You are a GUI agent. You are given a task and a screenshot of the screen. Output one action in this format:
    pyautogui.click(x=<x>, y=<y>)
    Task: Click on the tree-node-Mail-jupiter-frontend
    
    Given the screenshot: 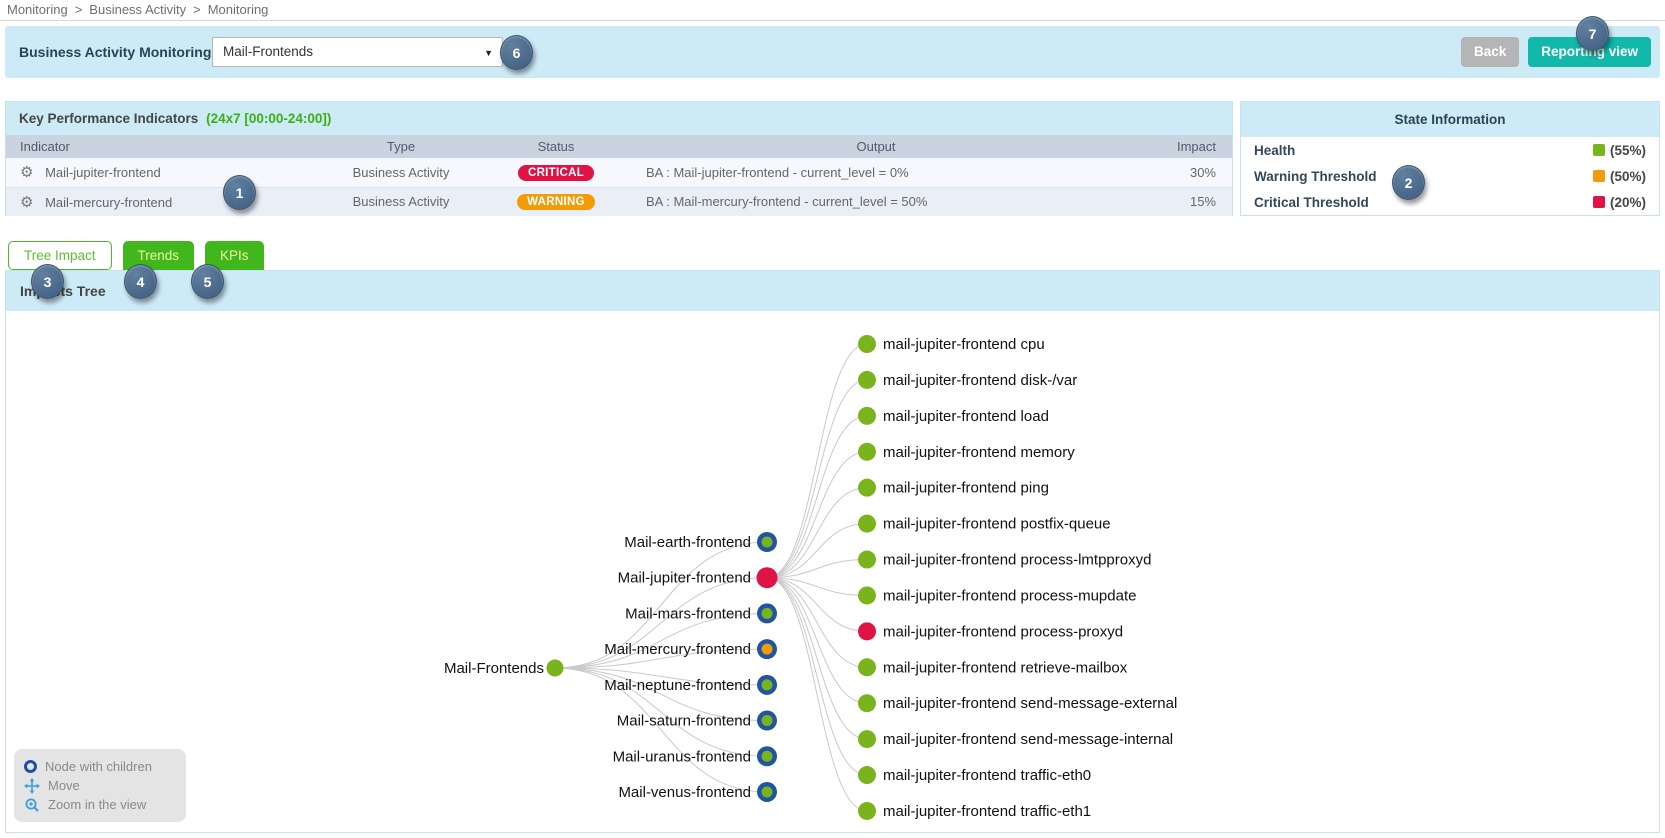 What is the action you would take?
    pyautogui.click(x=767, y=578)
    